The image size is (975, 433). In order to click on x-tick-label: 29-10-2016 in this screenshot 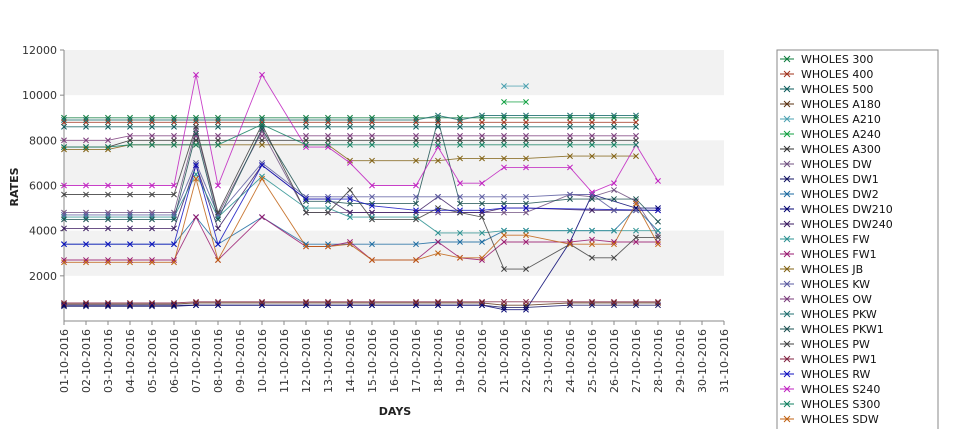, I will do `click(680, 361)`.